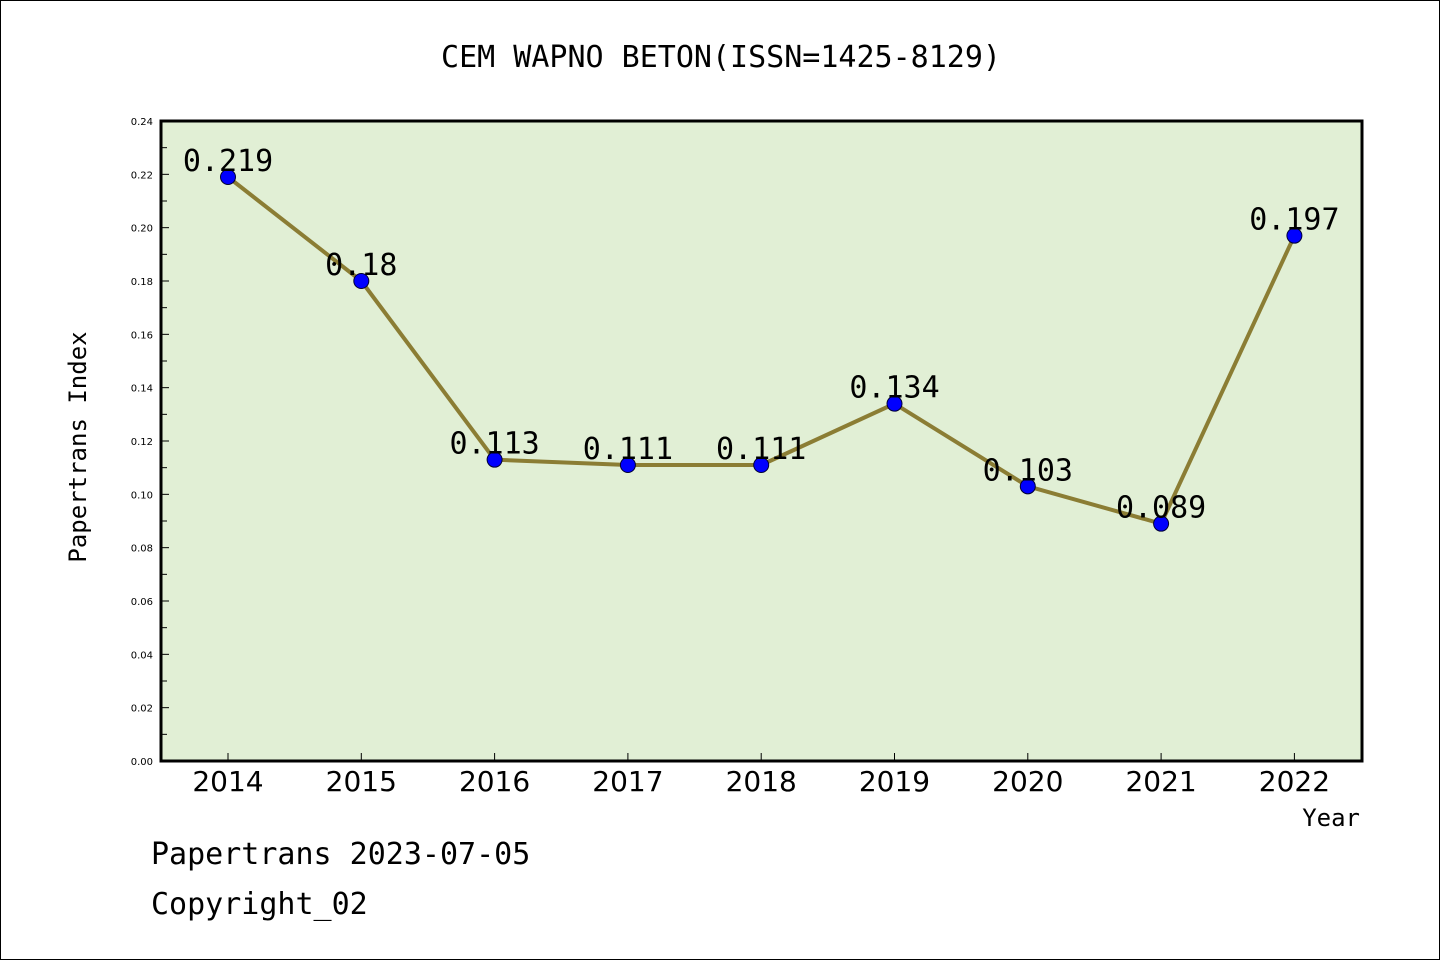 This screenshot has height=960, width=1440. Describe the element at coordinates (142, 389) in the screenshot. I see `y-tick-label: 0.14` at that location.